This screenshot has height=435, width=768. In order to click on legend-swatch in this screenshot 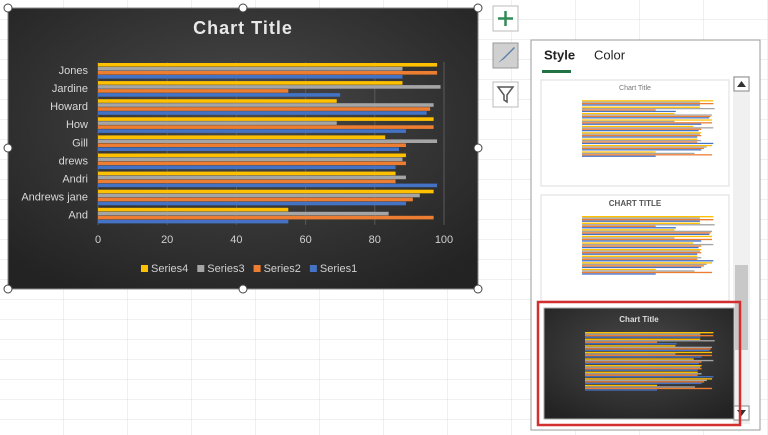, I will do `click(201, 268)`.